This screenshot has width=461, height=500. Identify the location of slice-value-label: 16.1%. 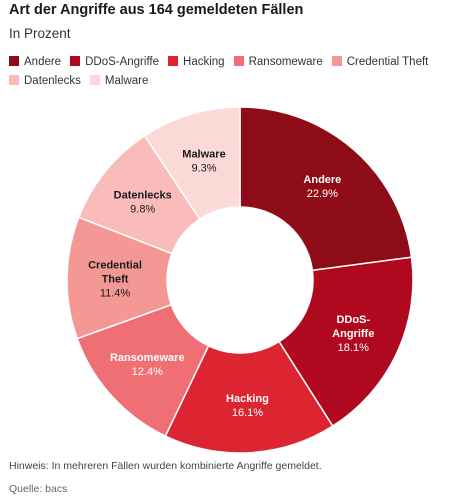
(247, 413).